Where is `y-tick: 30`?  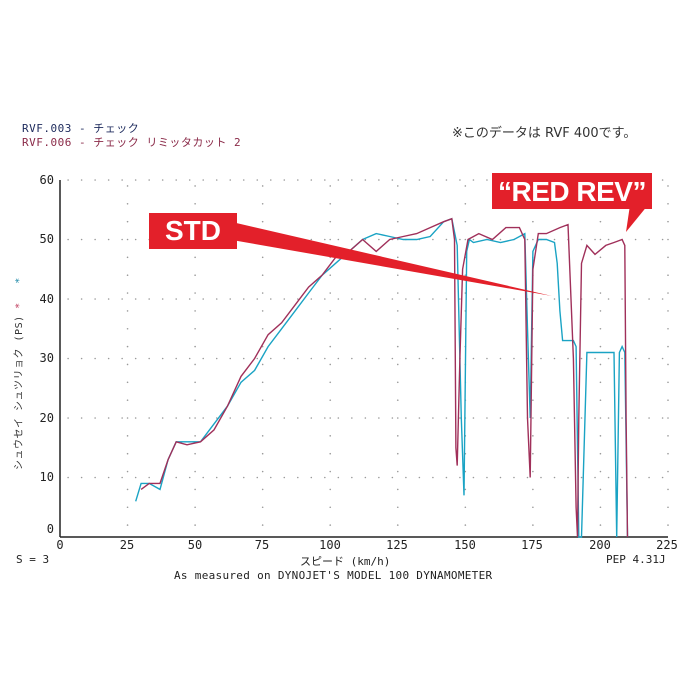 y-tick: 30 is located at coordinates (46, 358).